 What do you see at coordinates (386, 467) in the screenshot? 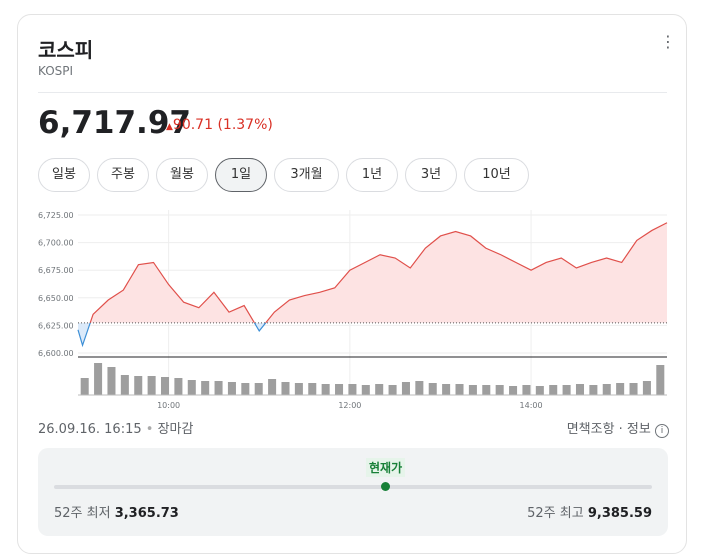
I see `current-label: 현재가` at bounding box center [386, 467].